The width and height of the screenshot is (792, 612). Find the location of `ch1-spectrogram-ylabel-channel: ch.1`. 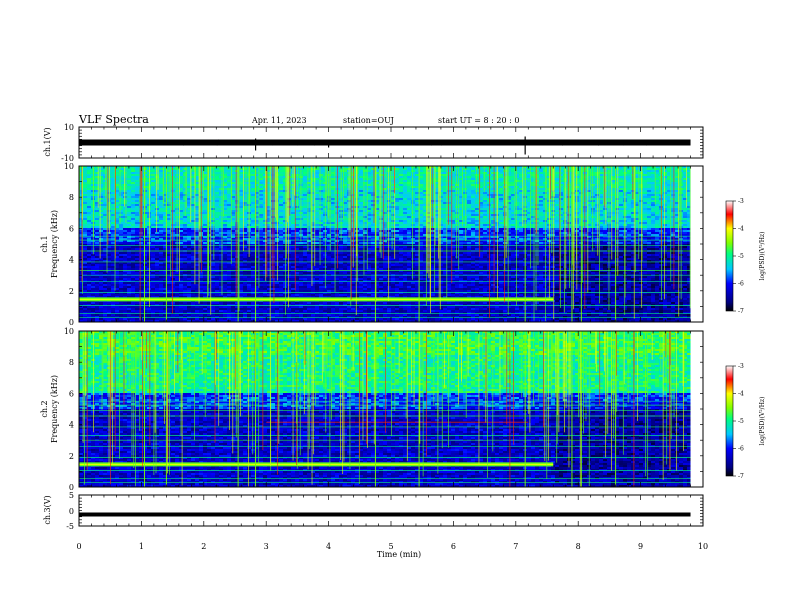

ch1-spectrogram-ylabel-channel: ch.1 is located at coordinates (44, 243).